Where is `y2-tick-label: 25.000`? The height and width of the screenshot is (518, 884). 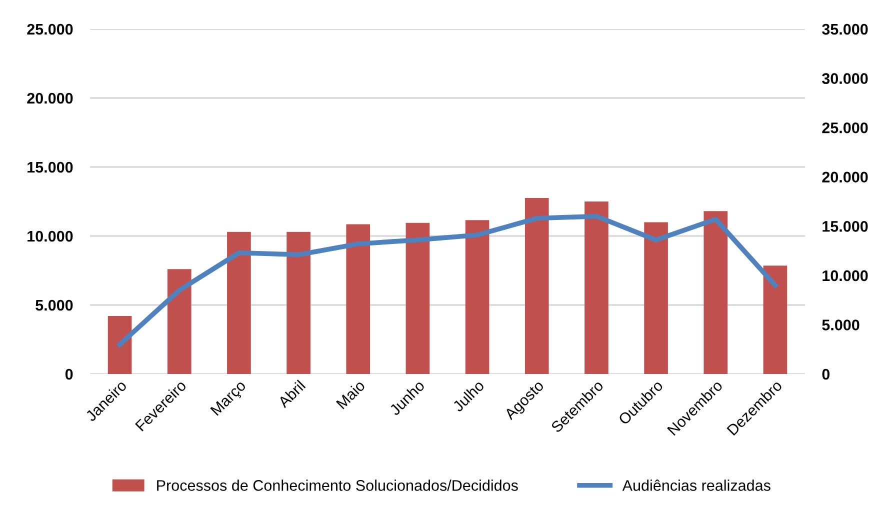 y2-tick-label: 25.000 is located at coordinates (845, 128).